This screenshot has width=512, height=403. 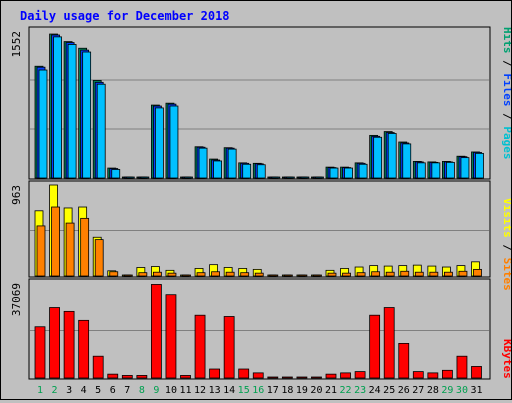 I want to click on day-label-20: 20, so click(x=316, y=390).